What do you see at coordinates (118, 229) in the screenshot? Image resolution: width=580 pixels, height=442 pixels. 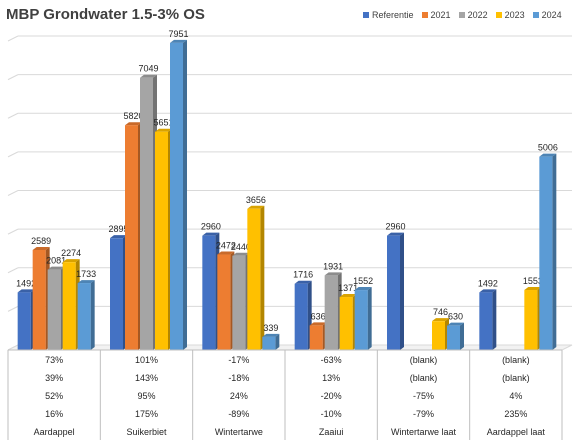 I see `data-label: 2895` at bounding box center [118, 229].